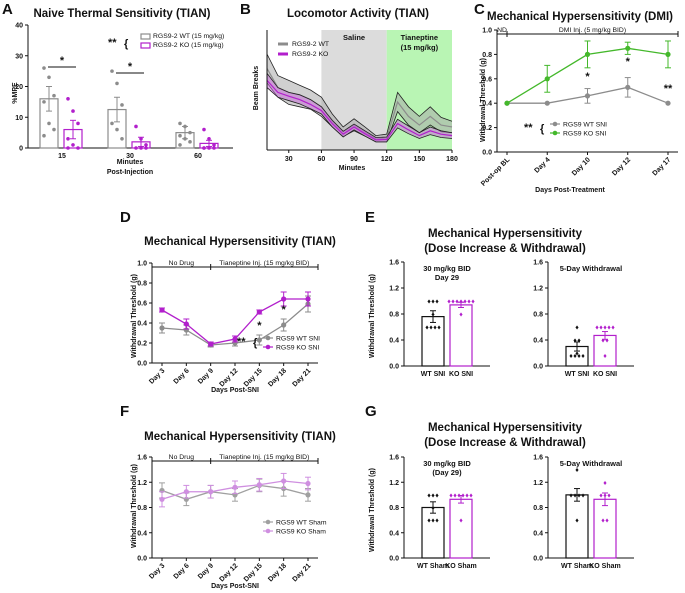 The image size is (685, 593). I want to click on panel-d-legend-marker, so click(268, 347).